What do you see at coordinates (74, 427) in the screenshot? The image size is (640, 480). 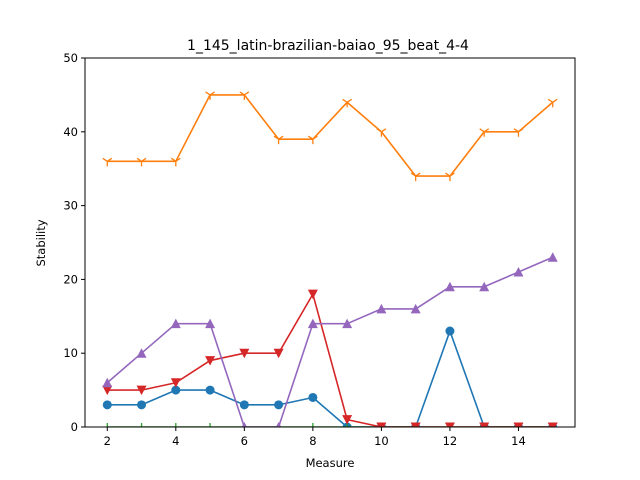 I see `y-tick-label: 0` at bounding box center [74, 427].